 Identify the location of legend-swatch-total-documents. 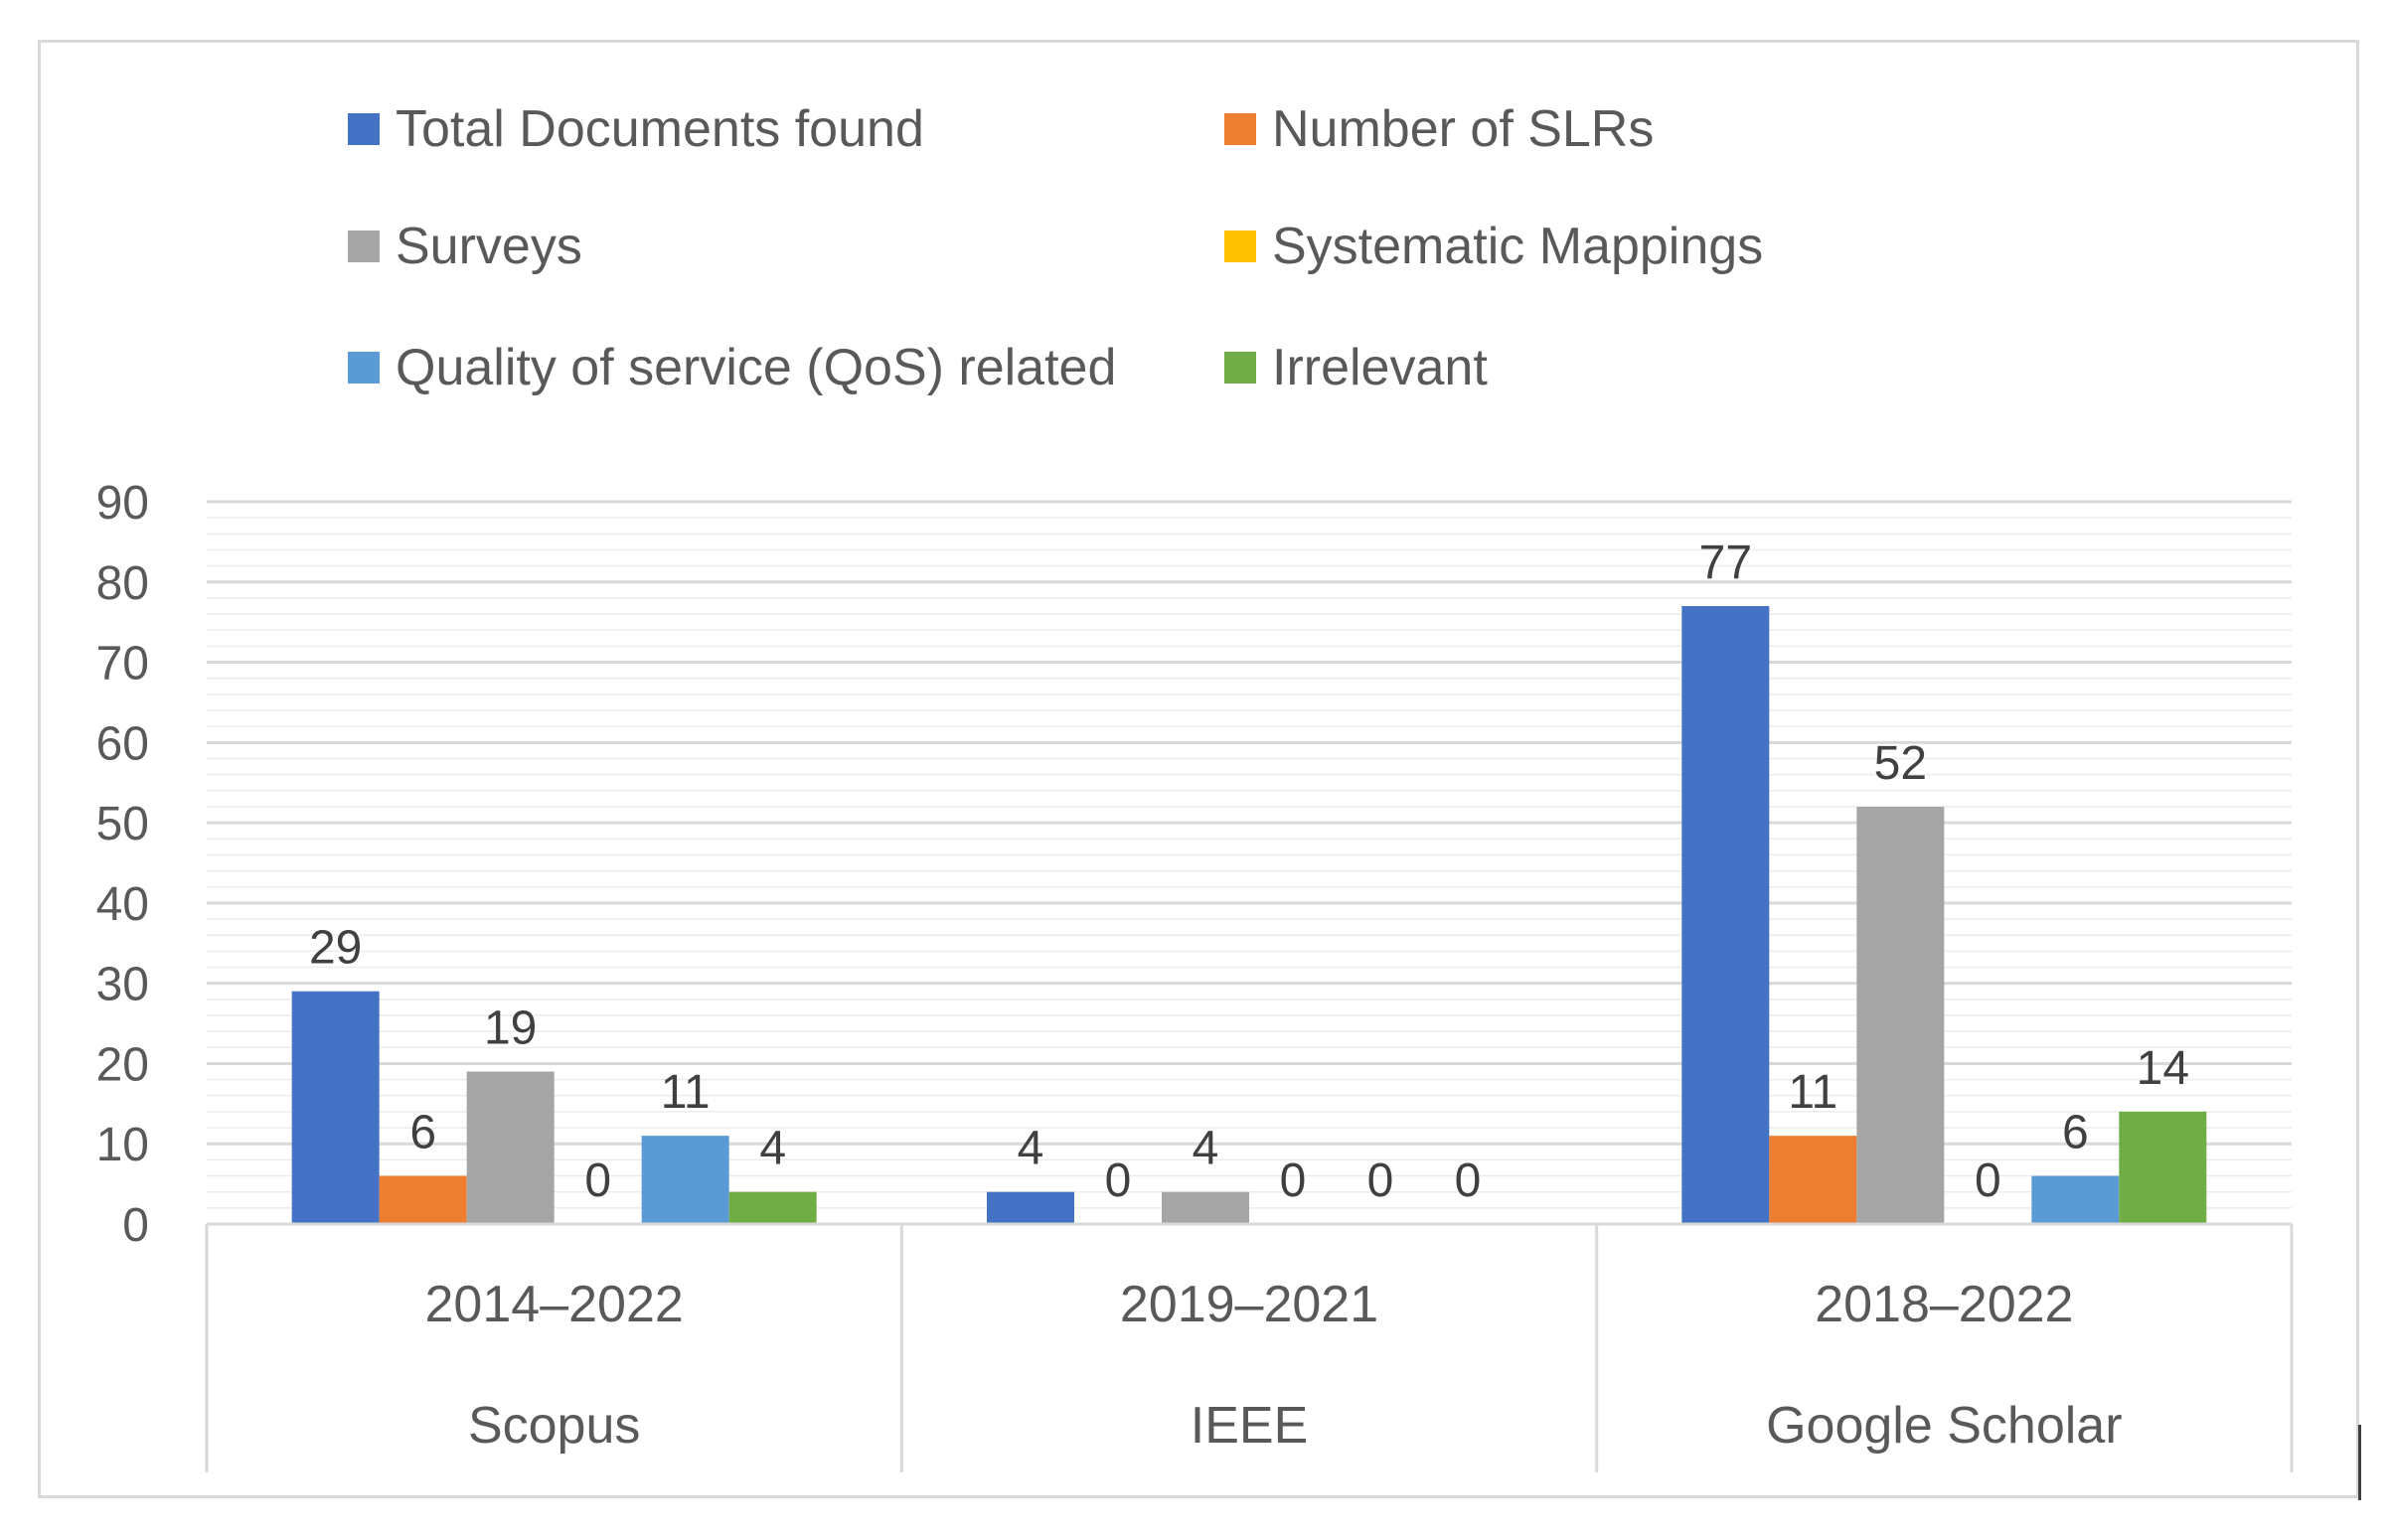
(364, 129).